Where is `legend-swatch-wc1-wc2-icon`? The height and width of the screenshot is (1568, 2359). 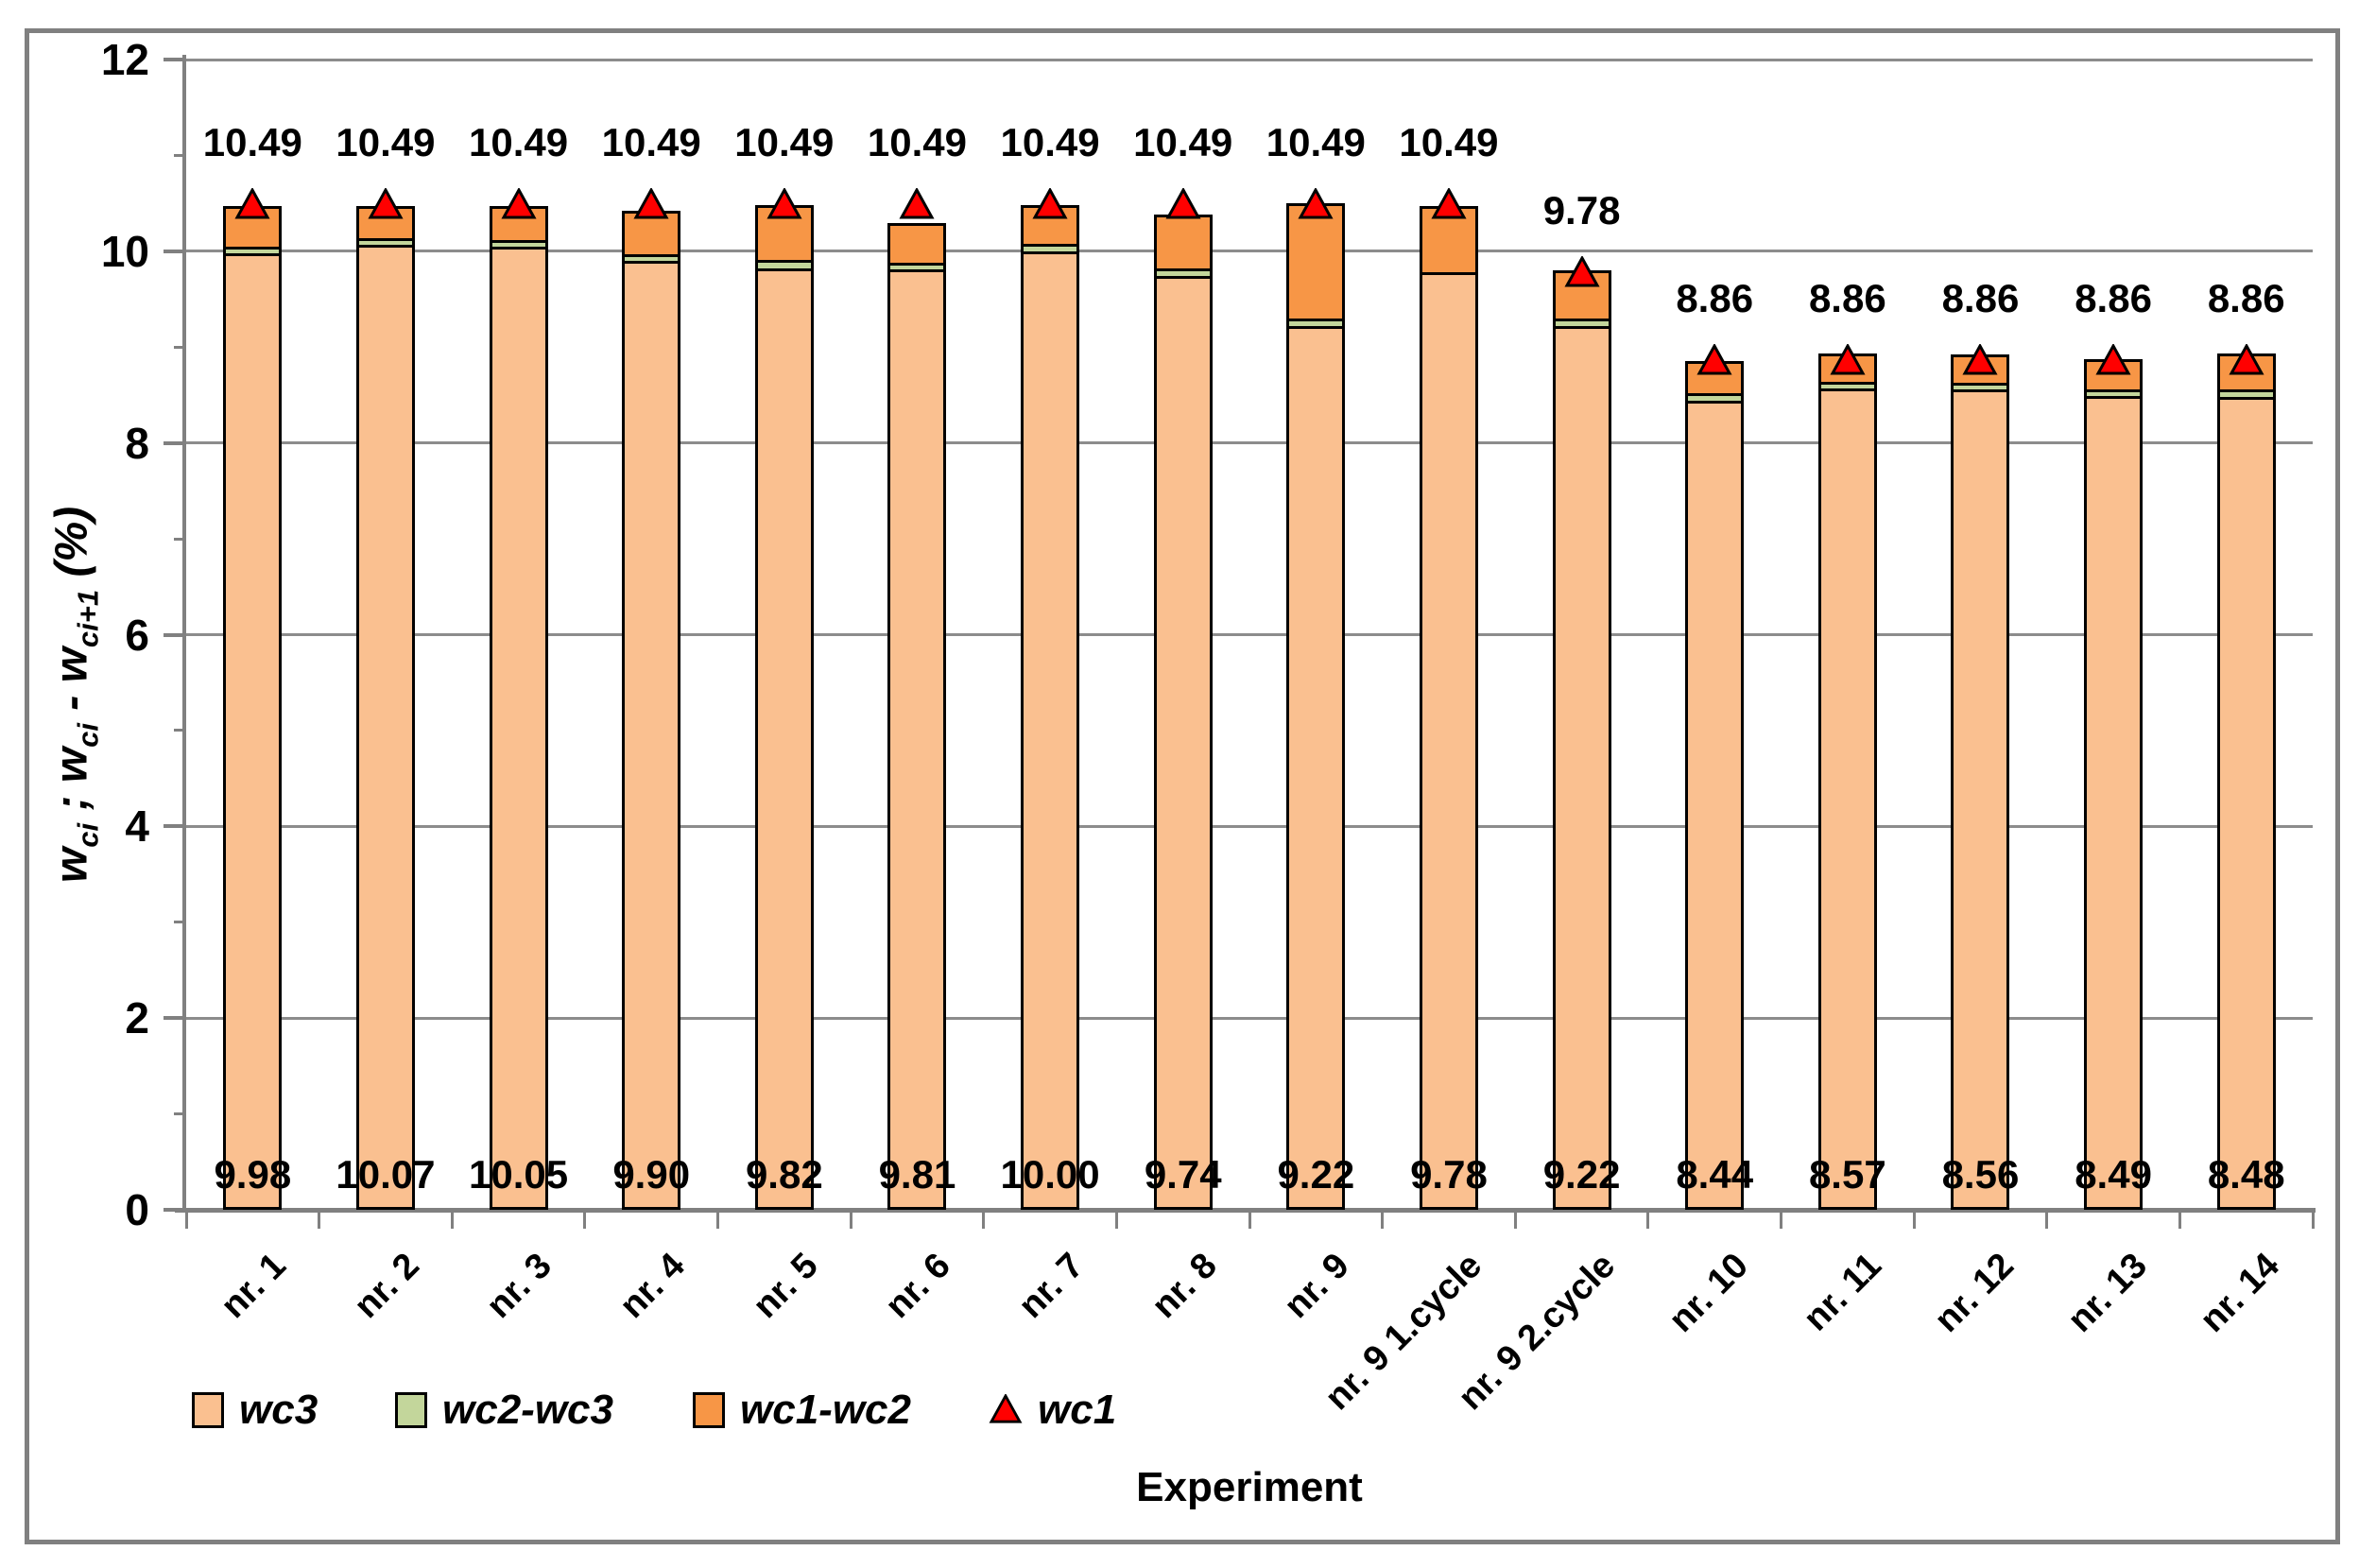 legend-swatch-wc1-wc2-icon is located at coordinates (709, 1410).